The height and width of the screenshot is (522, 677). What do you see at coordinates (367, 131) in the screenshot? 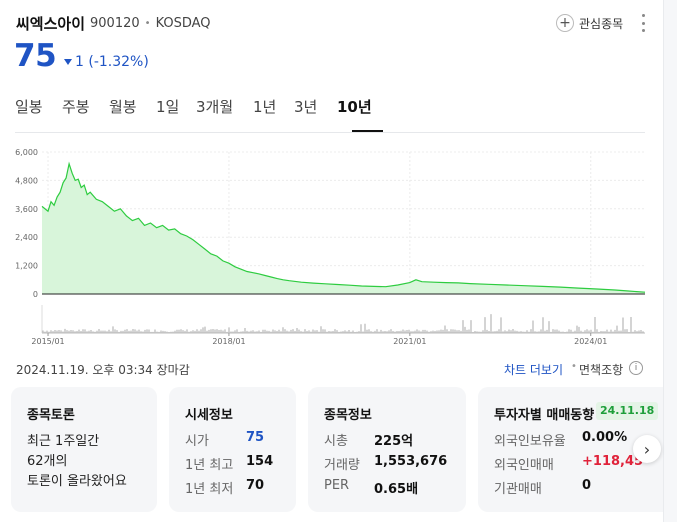
I see `active-tab-indicator` at bounding box center [367, 131].